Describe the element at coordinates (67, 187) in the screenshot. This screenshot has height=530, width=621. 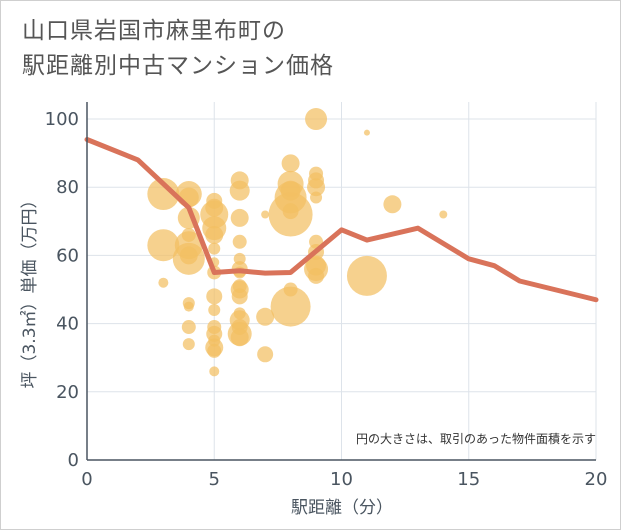
I see `y-tick-label: 80` at that location.